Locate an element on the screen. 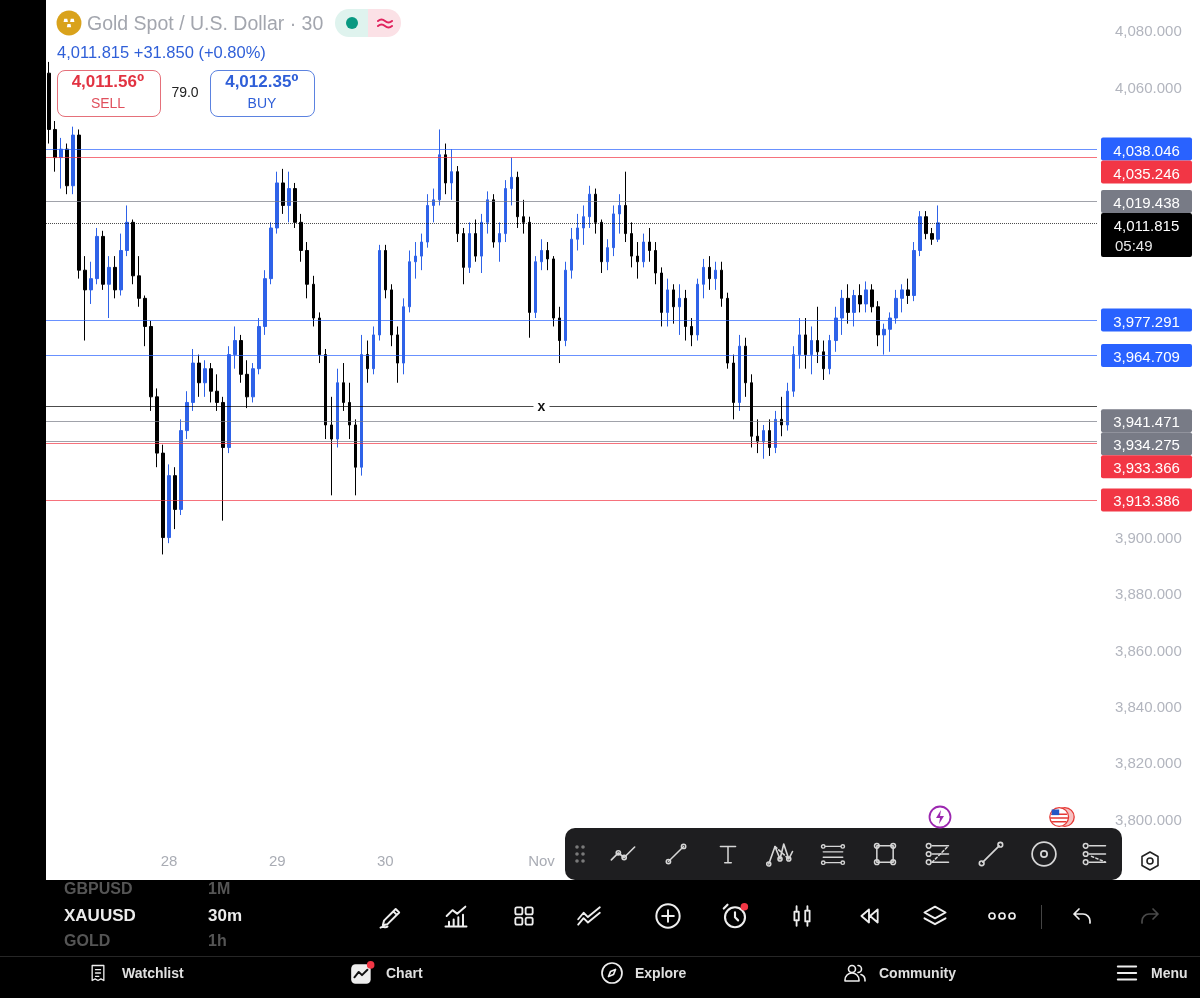  ref-line-label: 3,934.275 is located at coordinates (1146, 445).